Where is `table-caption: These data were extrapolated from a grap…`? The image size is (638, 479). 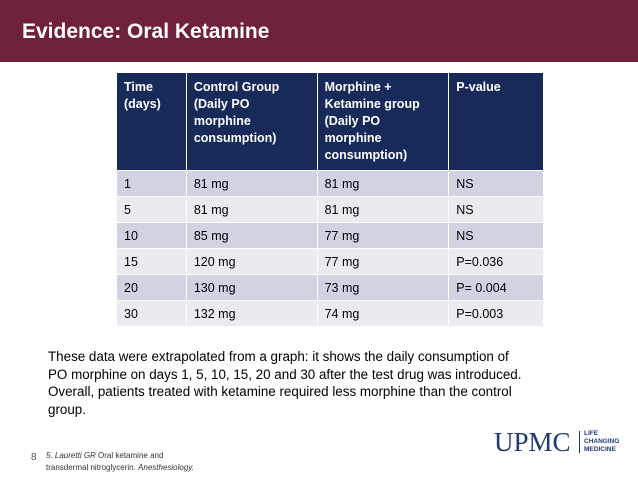 table-caption: These data were extrapolated from a grap… is located at coordinates (285, 383).